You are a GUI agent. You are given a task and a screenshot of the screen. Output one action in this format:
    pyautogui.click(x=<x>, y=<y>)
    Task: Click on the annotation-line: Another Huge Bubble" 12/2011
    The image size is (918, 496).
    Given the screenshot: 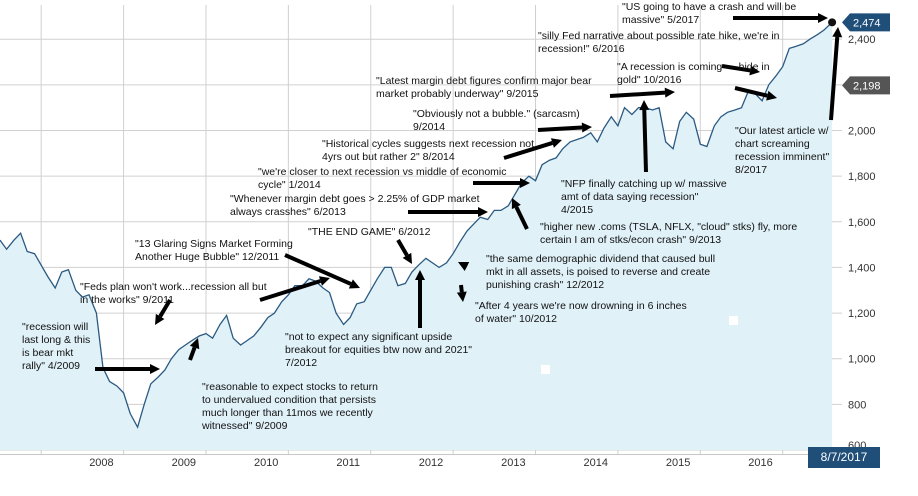 What is the action you would take?
    pyautogui.click(x=207, y=257)
    